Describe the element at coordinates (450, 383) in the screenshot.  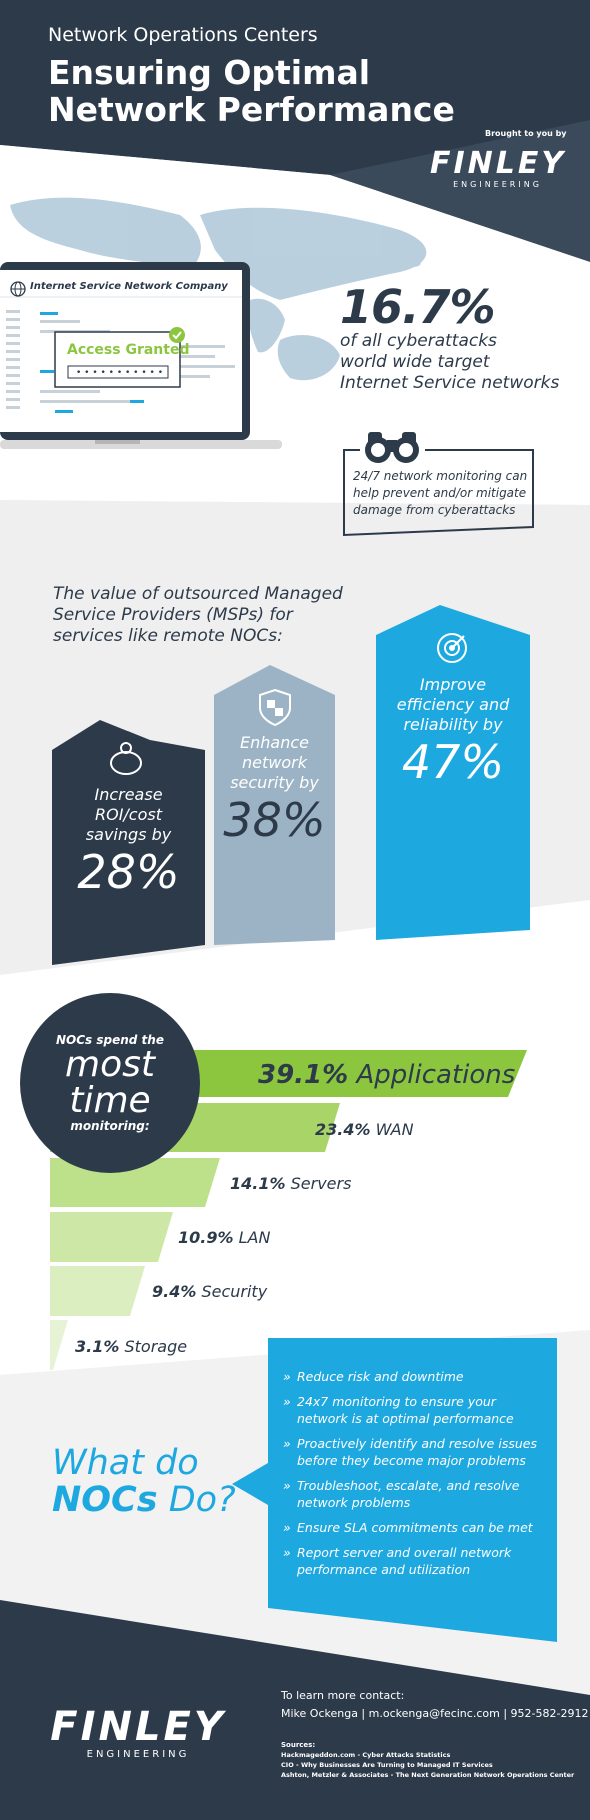
I see `stat-line-3: Internet Service networks` at that location.